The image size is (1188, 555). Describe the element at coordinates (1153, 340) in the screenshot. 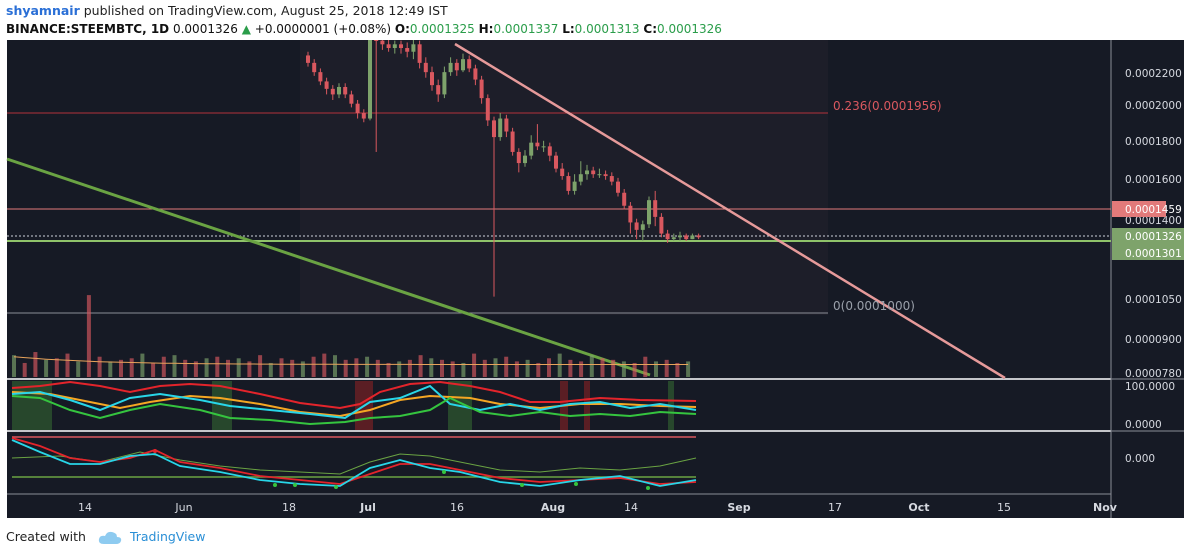

I see `y-tick: 0.0000900` at that location.